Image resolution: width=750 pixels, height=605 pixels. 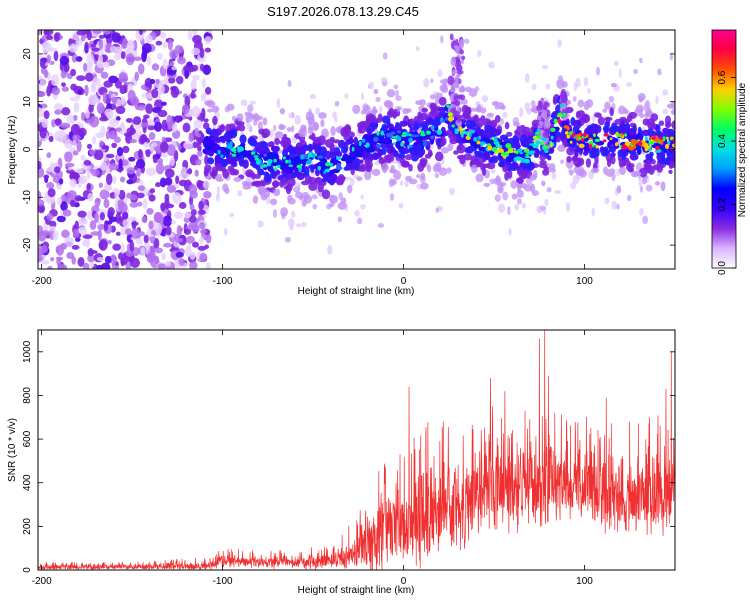 I want to click on snr-y-label: SNR (10 * v/v), so click(x=12, y=450).